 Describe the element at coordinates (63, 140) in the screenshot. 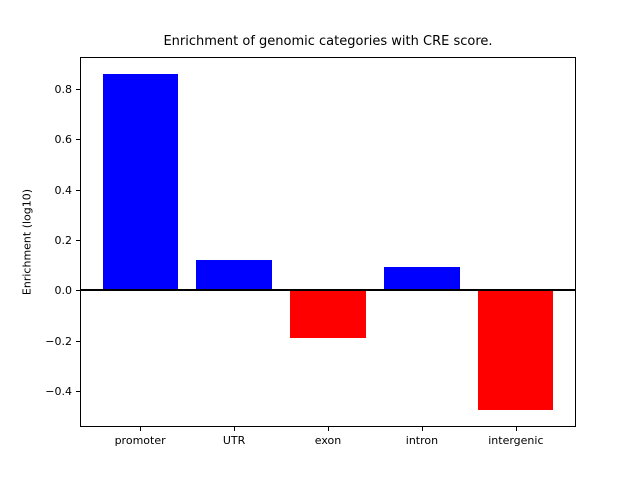

I see `y-tick-label: 0.6` at that location.